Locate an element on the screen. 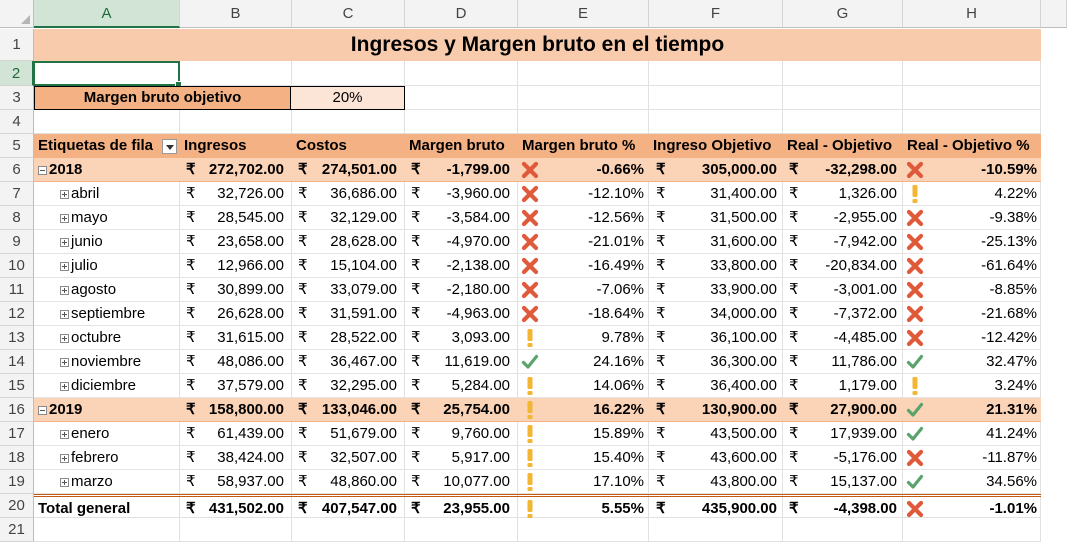 This screenshot has width=1067, height=542. pivot-header-ingreso-objetivo: Ingreso Objetivo is located at coordinates (716, 146).